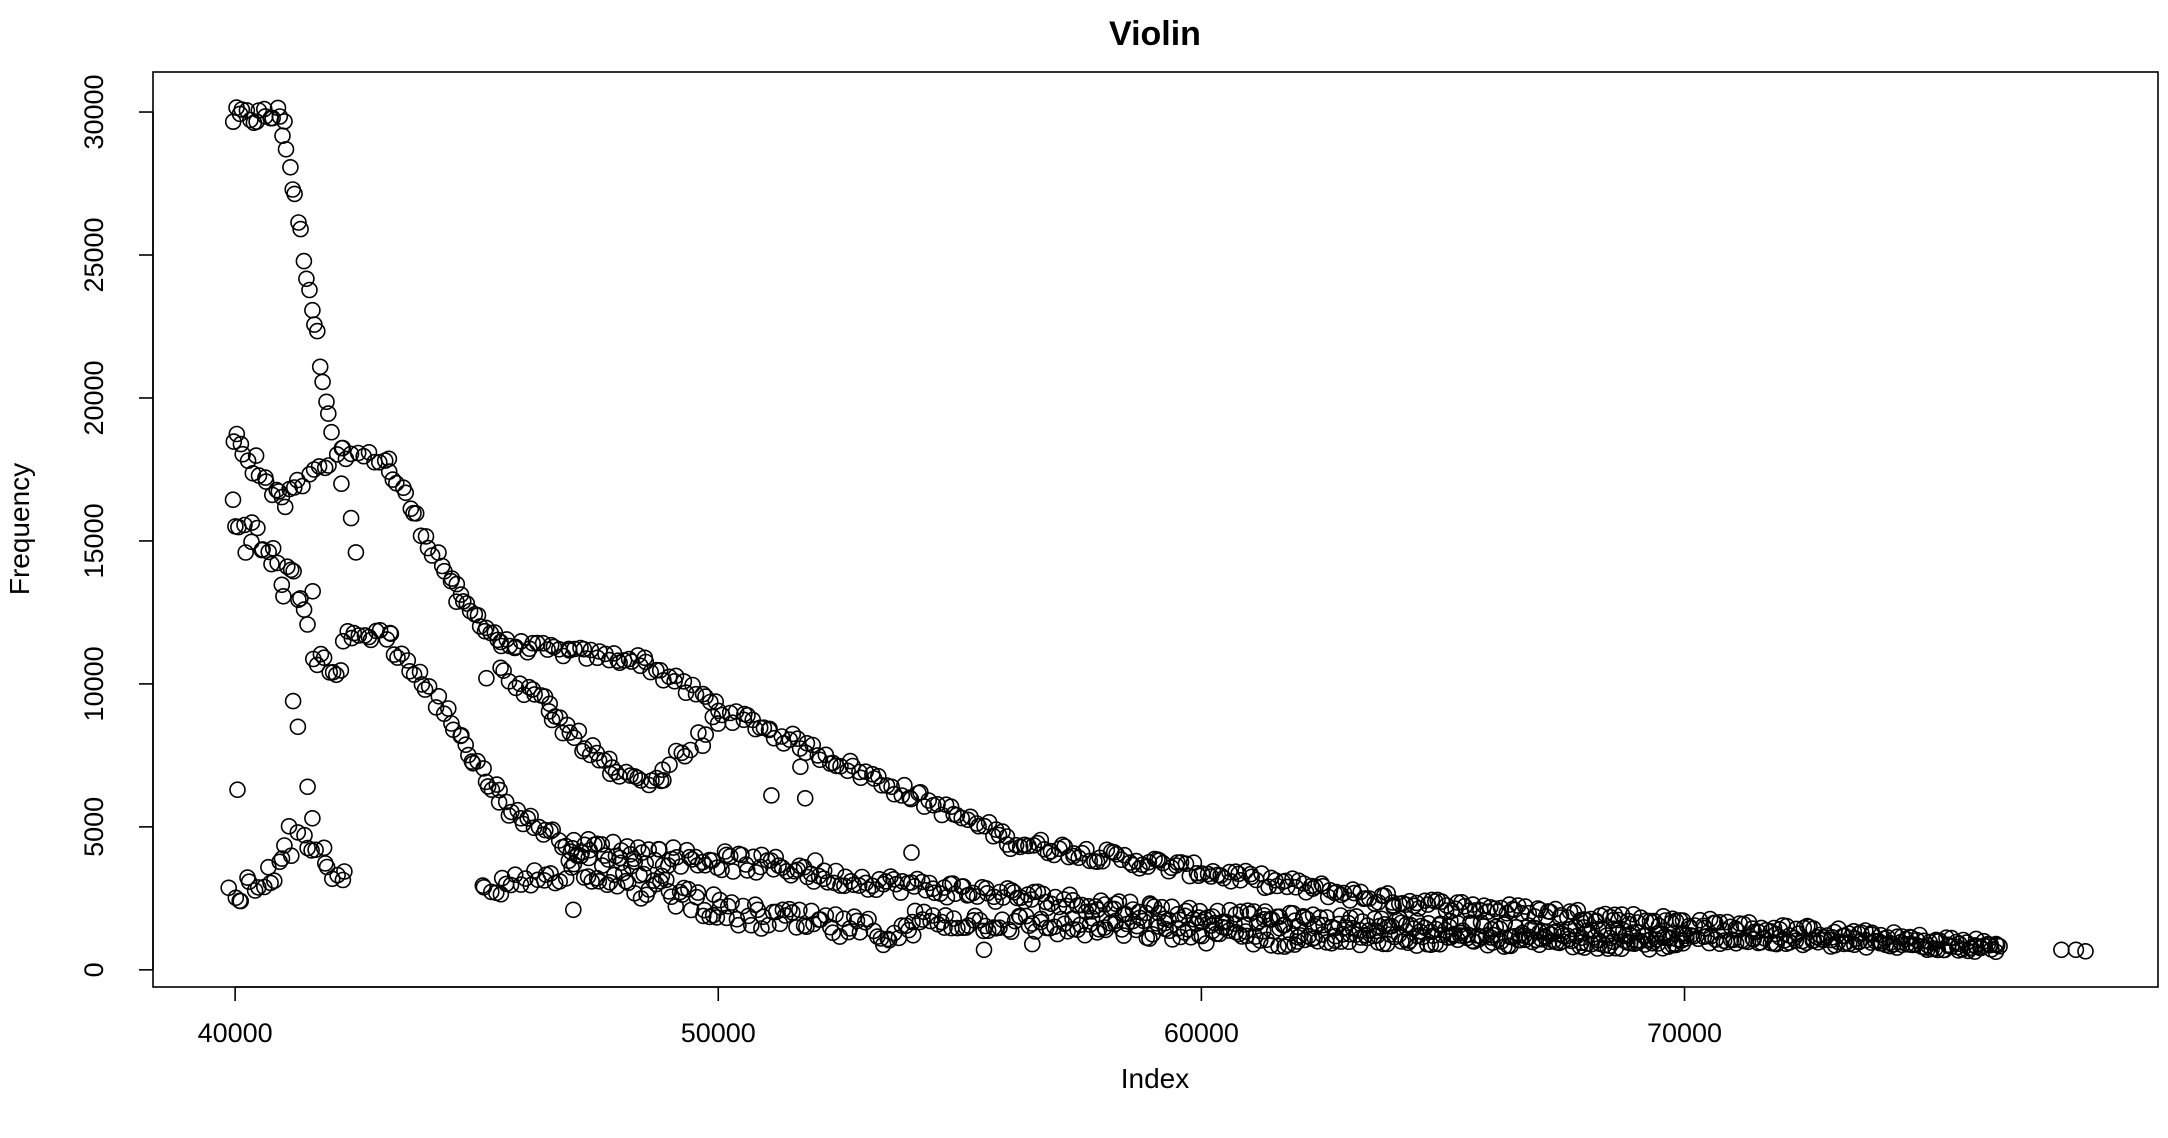 This screenshot has width=2168, height=1138. I want to click on y-tick-label: 5000, so click(94, 827).